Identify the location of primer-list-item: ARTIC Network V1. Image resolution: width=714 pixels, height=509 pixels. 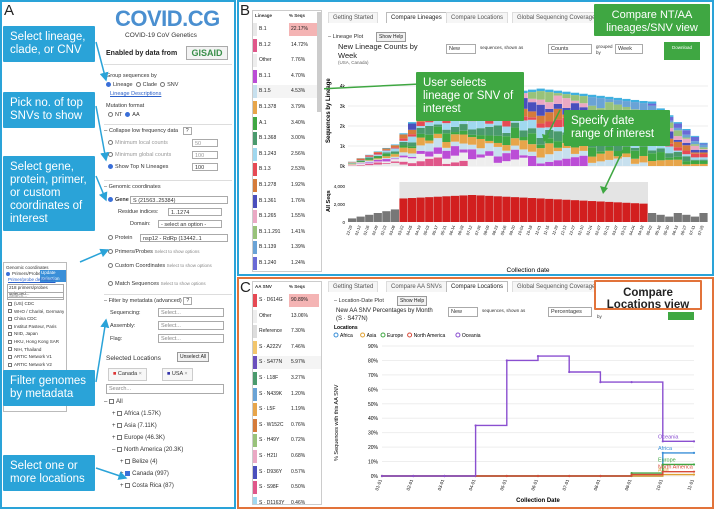
(36, 357).